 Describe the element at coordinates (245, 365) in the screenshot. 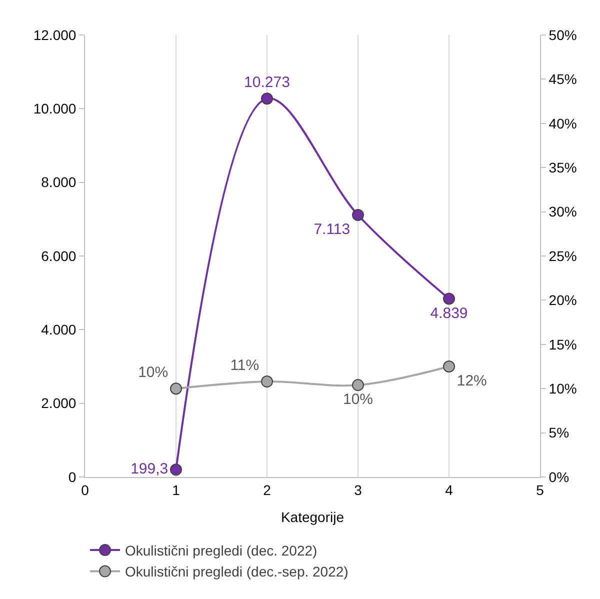

I see `data-label: 11%` at that location.